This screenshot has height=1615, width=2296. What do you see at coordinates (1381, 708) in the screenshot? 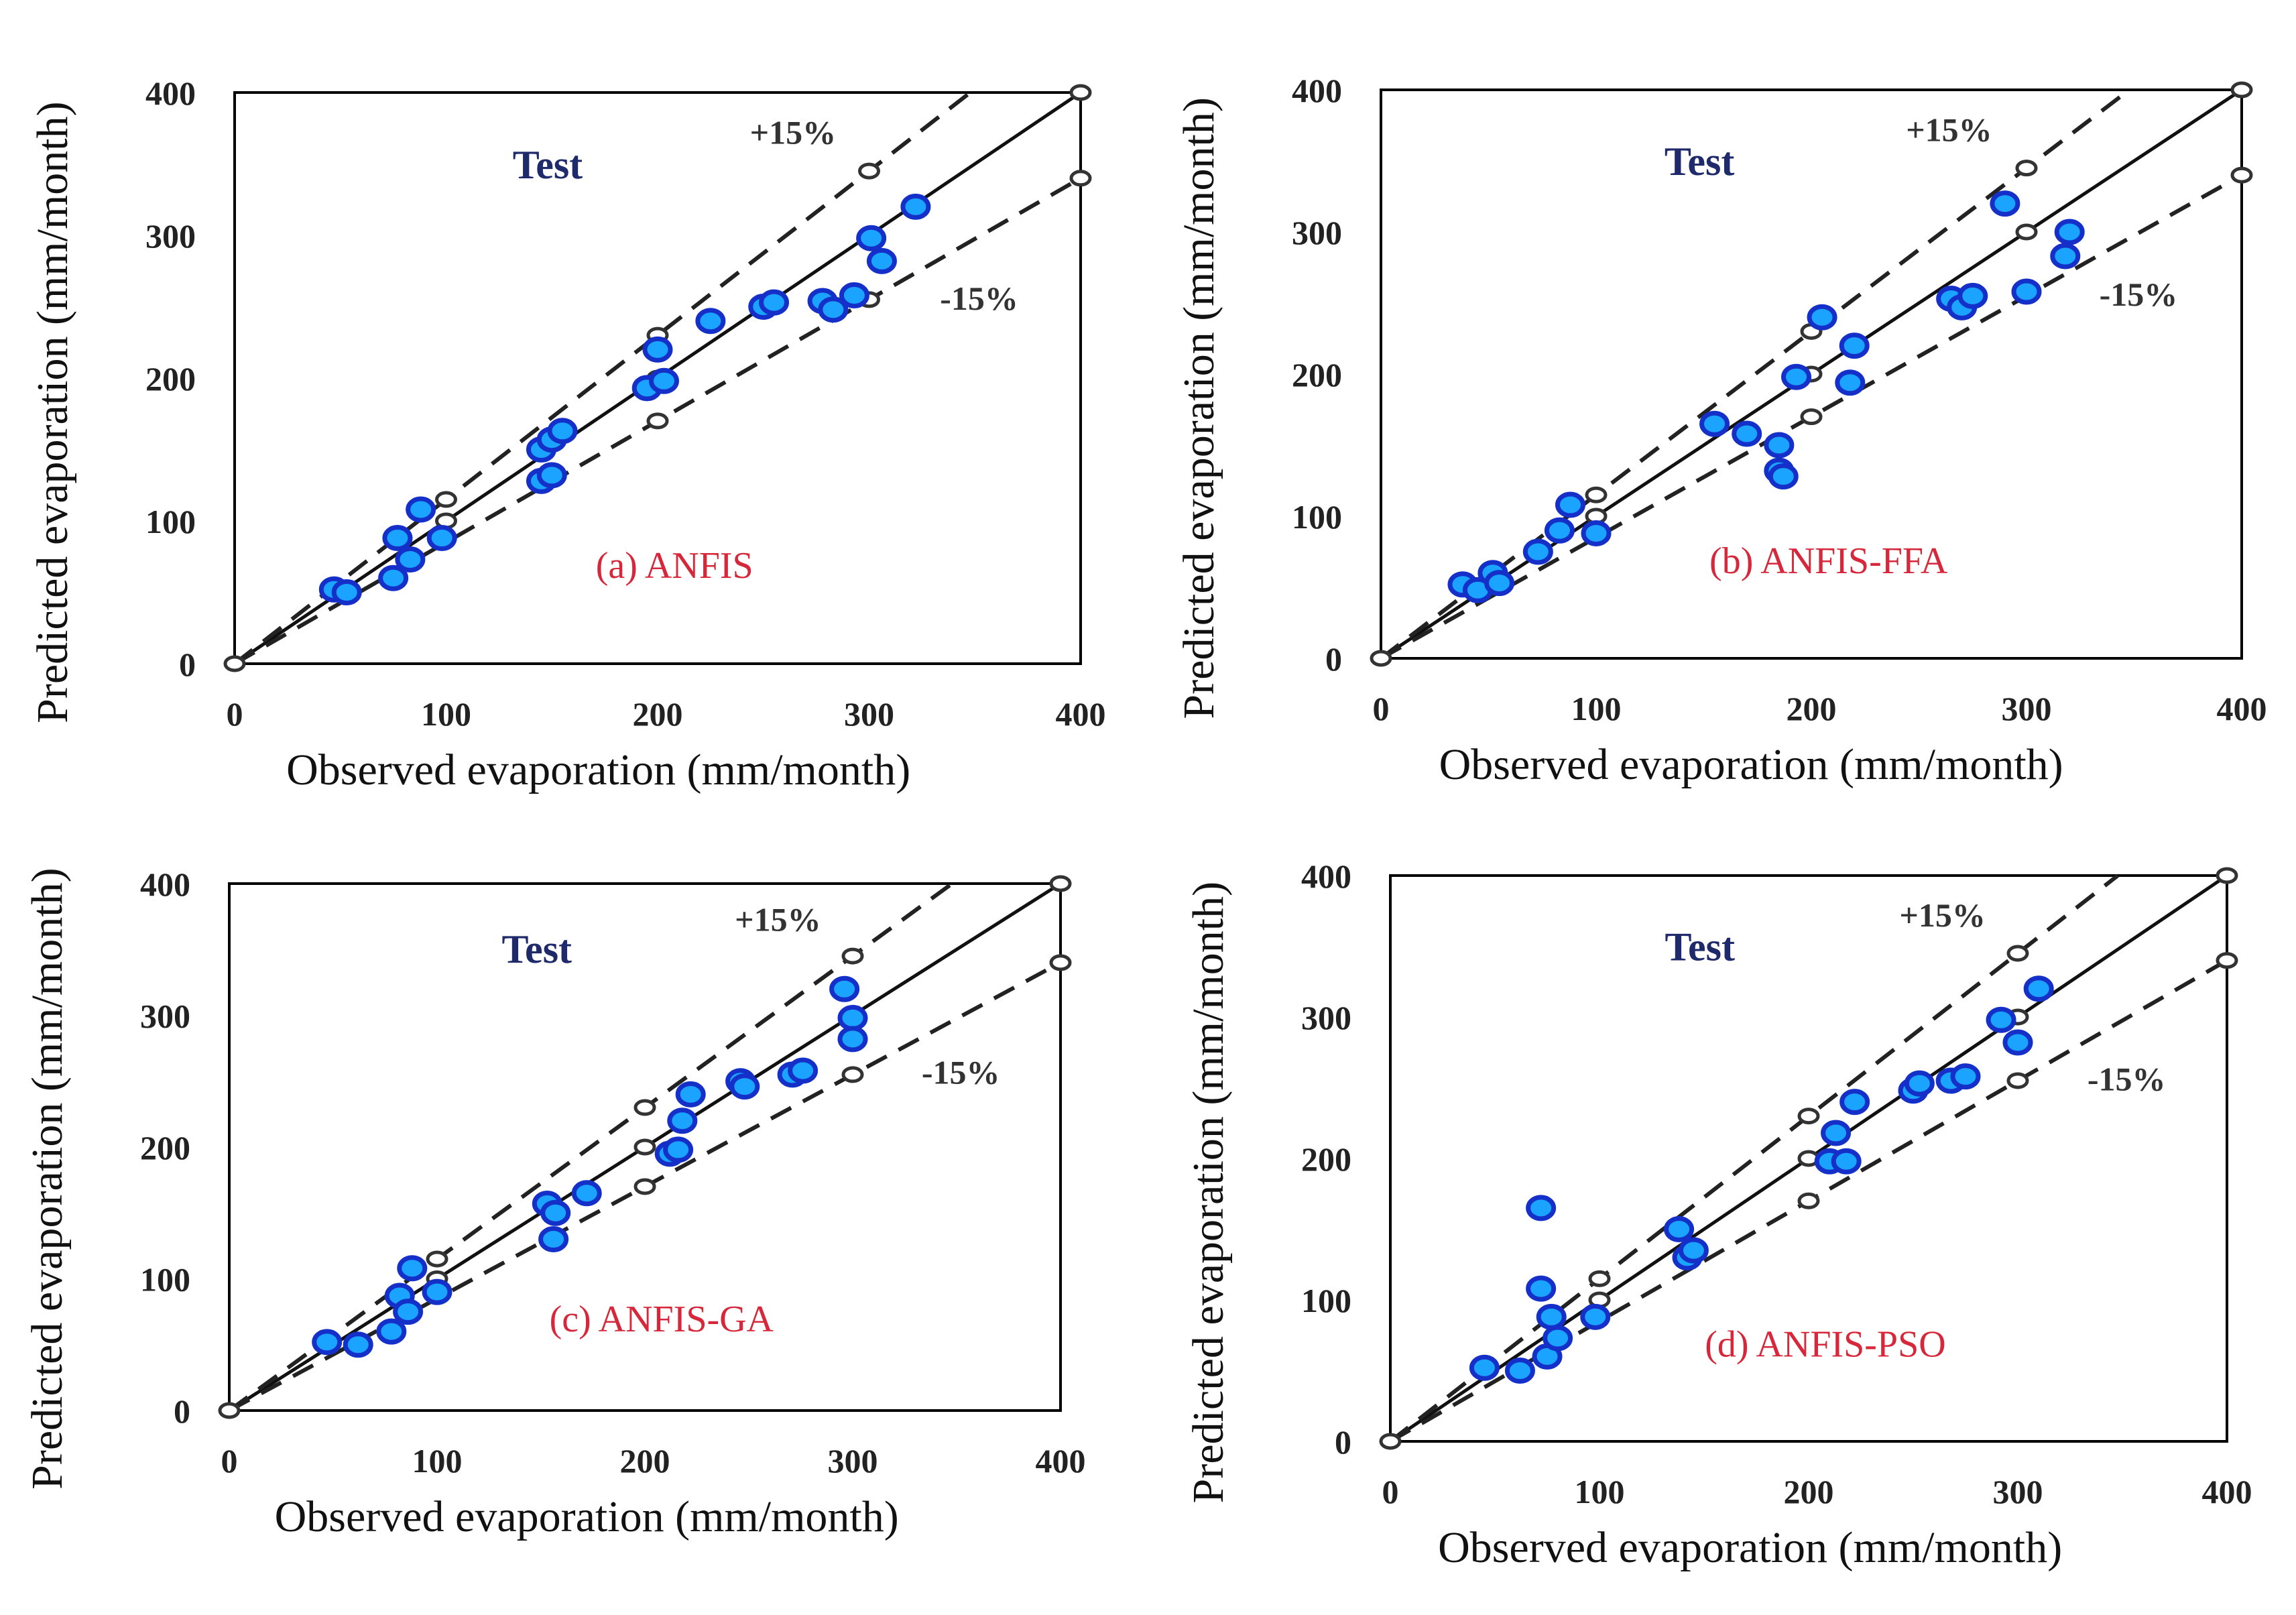
I see `x-tick-label: 0` at bounding box center [1381, 708].